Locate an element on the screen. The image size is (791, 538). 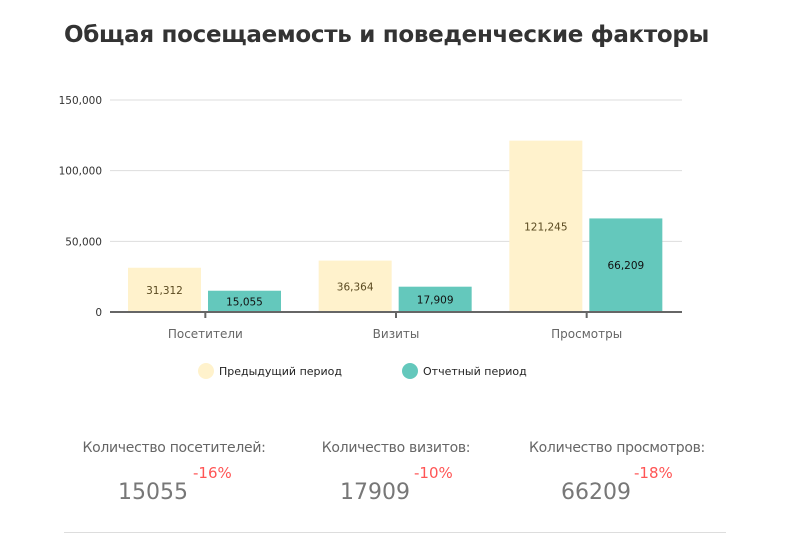
y-tick-label: 50,000 is located at coordinates (83, 242).